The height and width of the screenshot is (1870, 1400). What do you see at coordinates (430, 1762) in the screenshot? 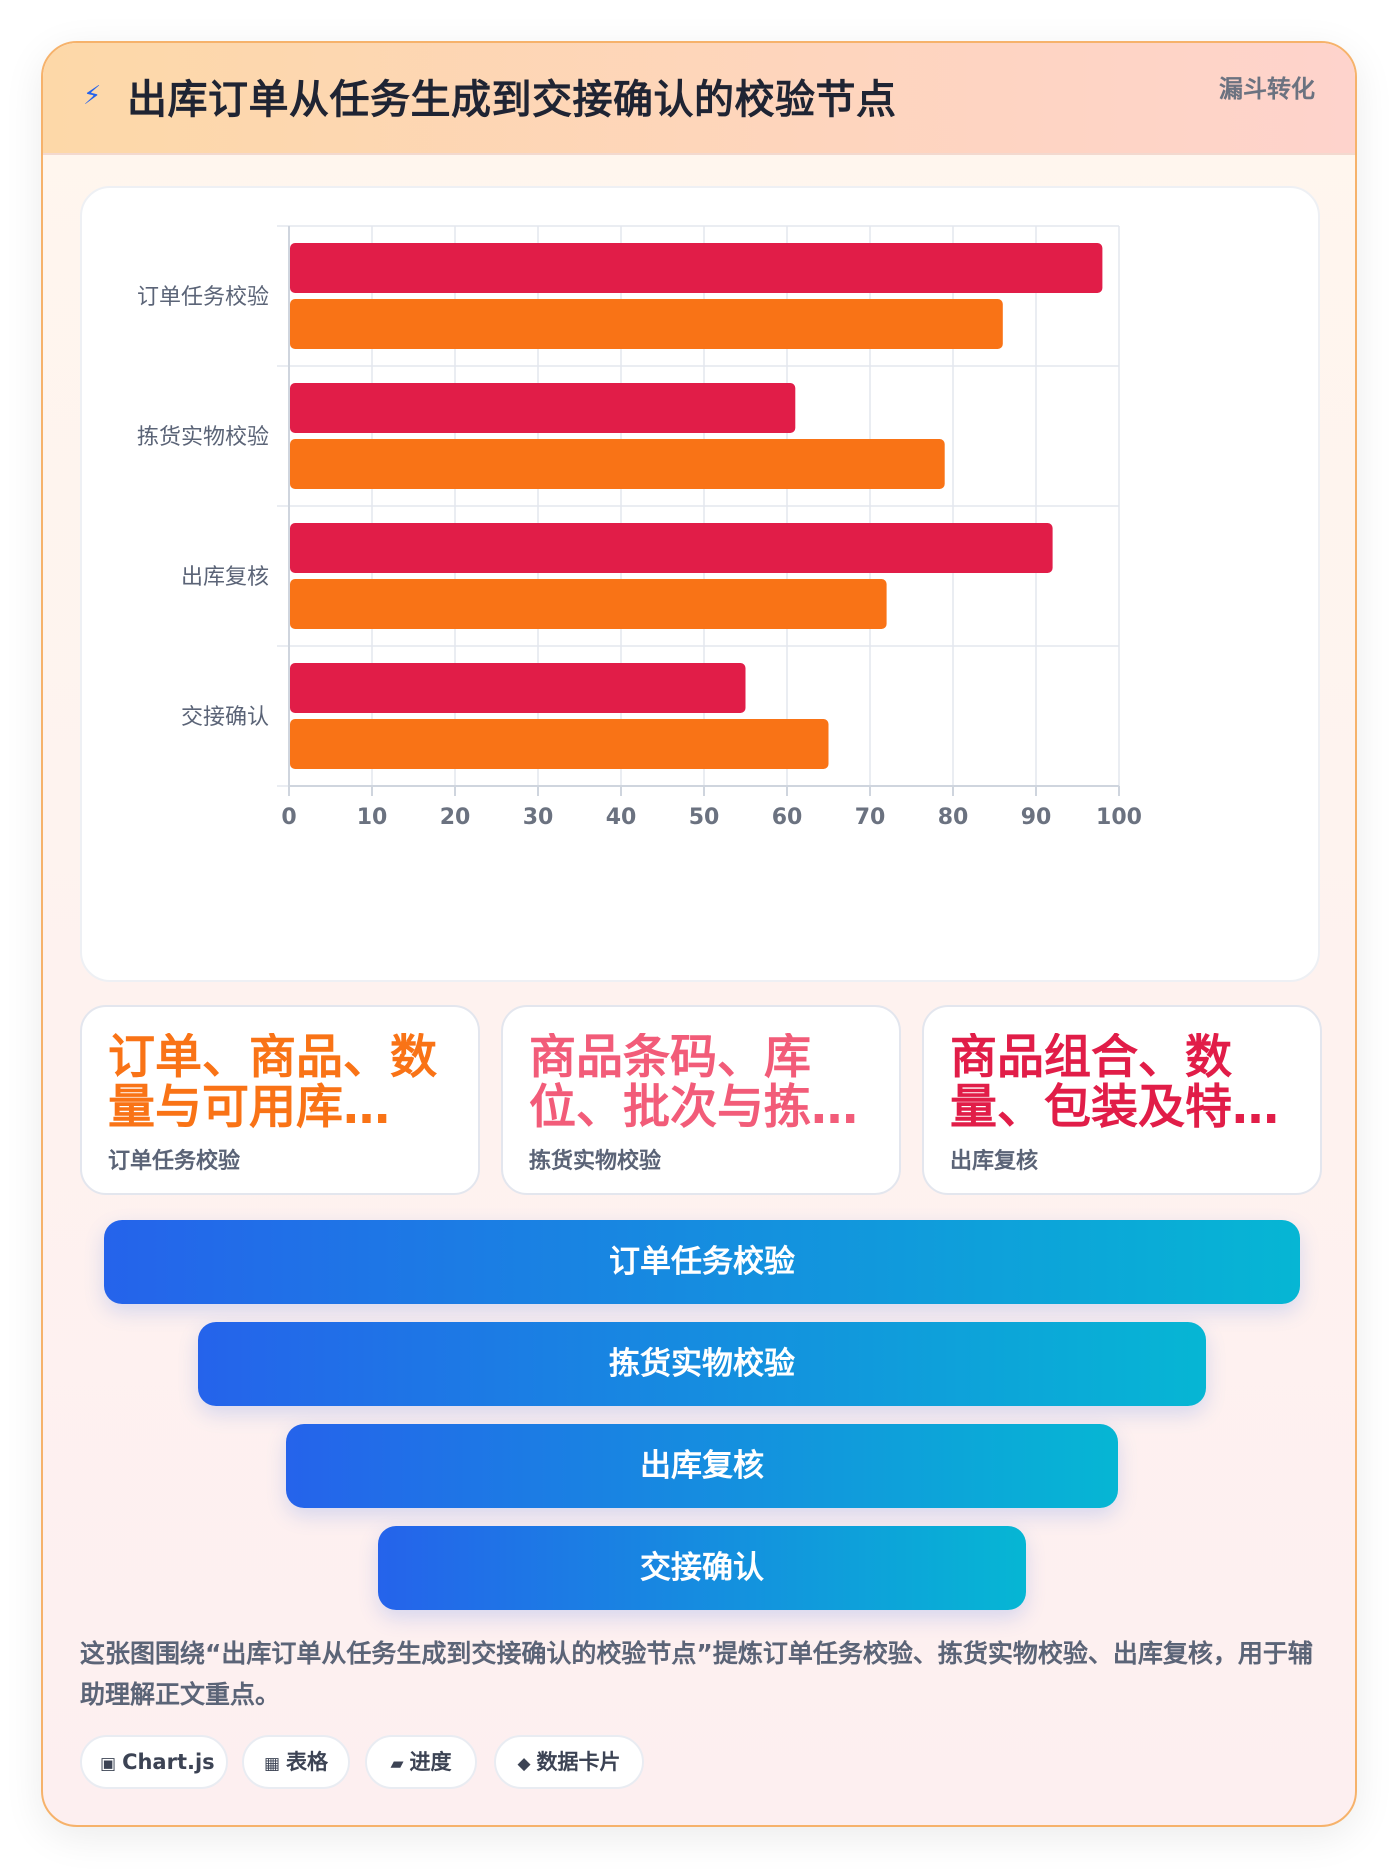
I see `chip-label: 进度` at bounding box center [430, 1762].